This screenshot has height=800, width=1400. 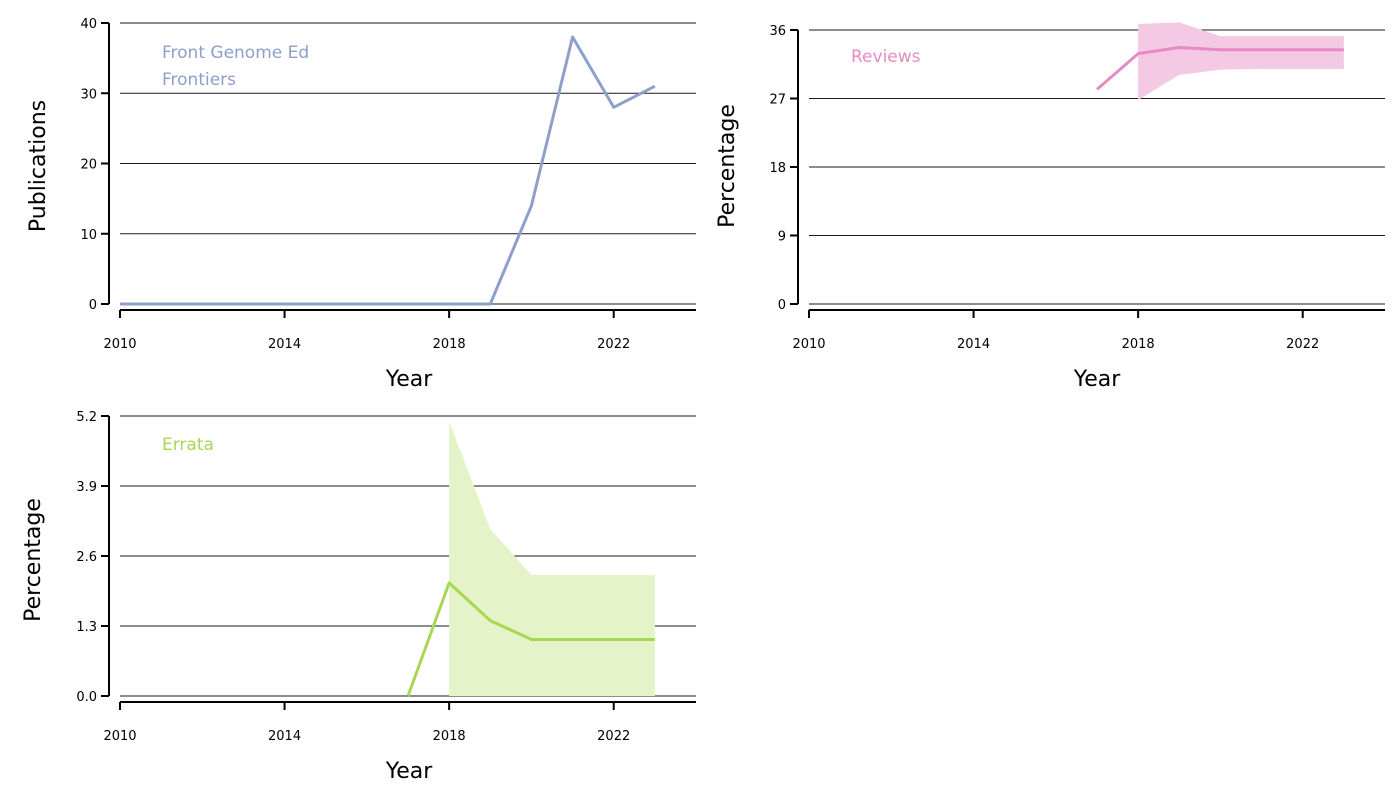 I want to click on y-tick-label: 20, so click(x=88, y=165).